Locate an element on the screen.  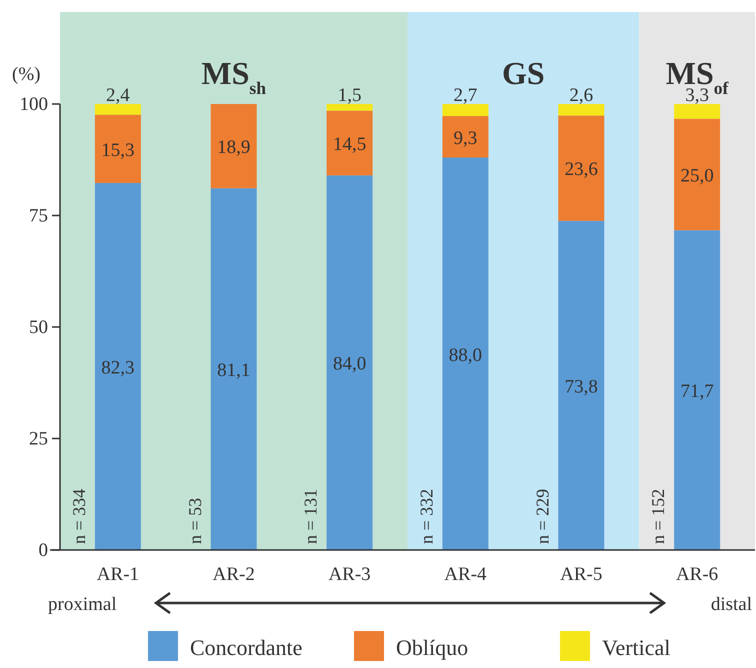
data-label: 2,7 is located at coordinates (466, 95).